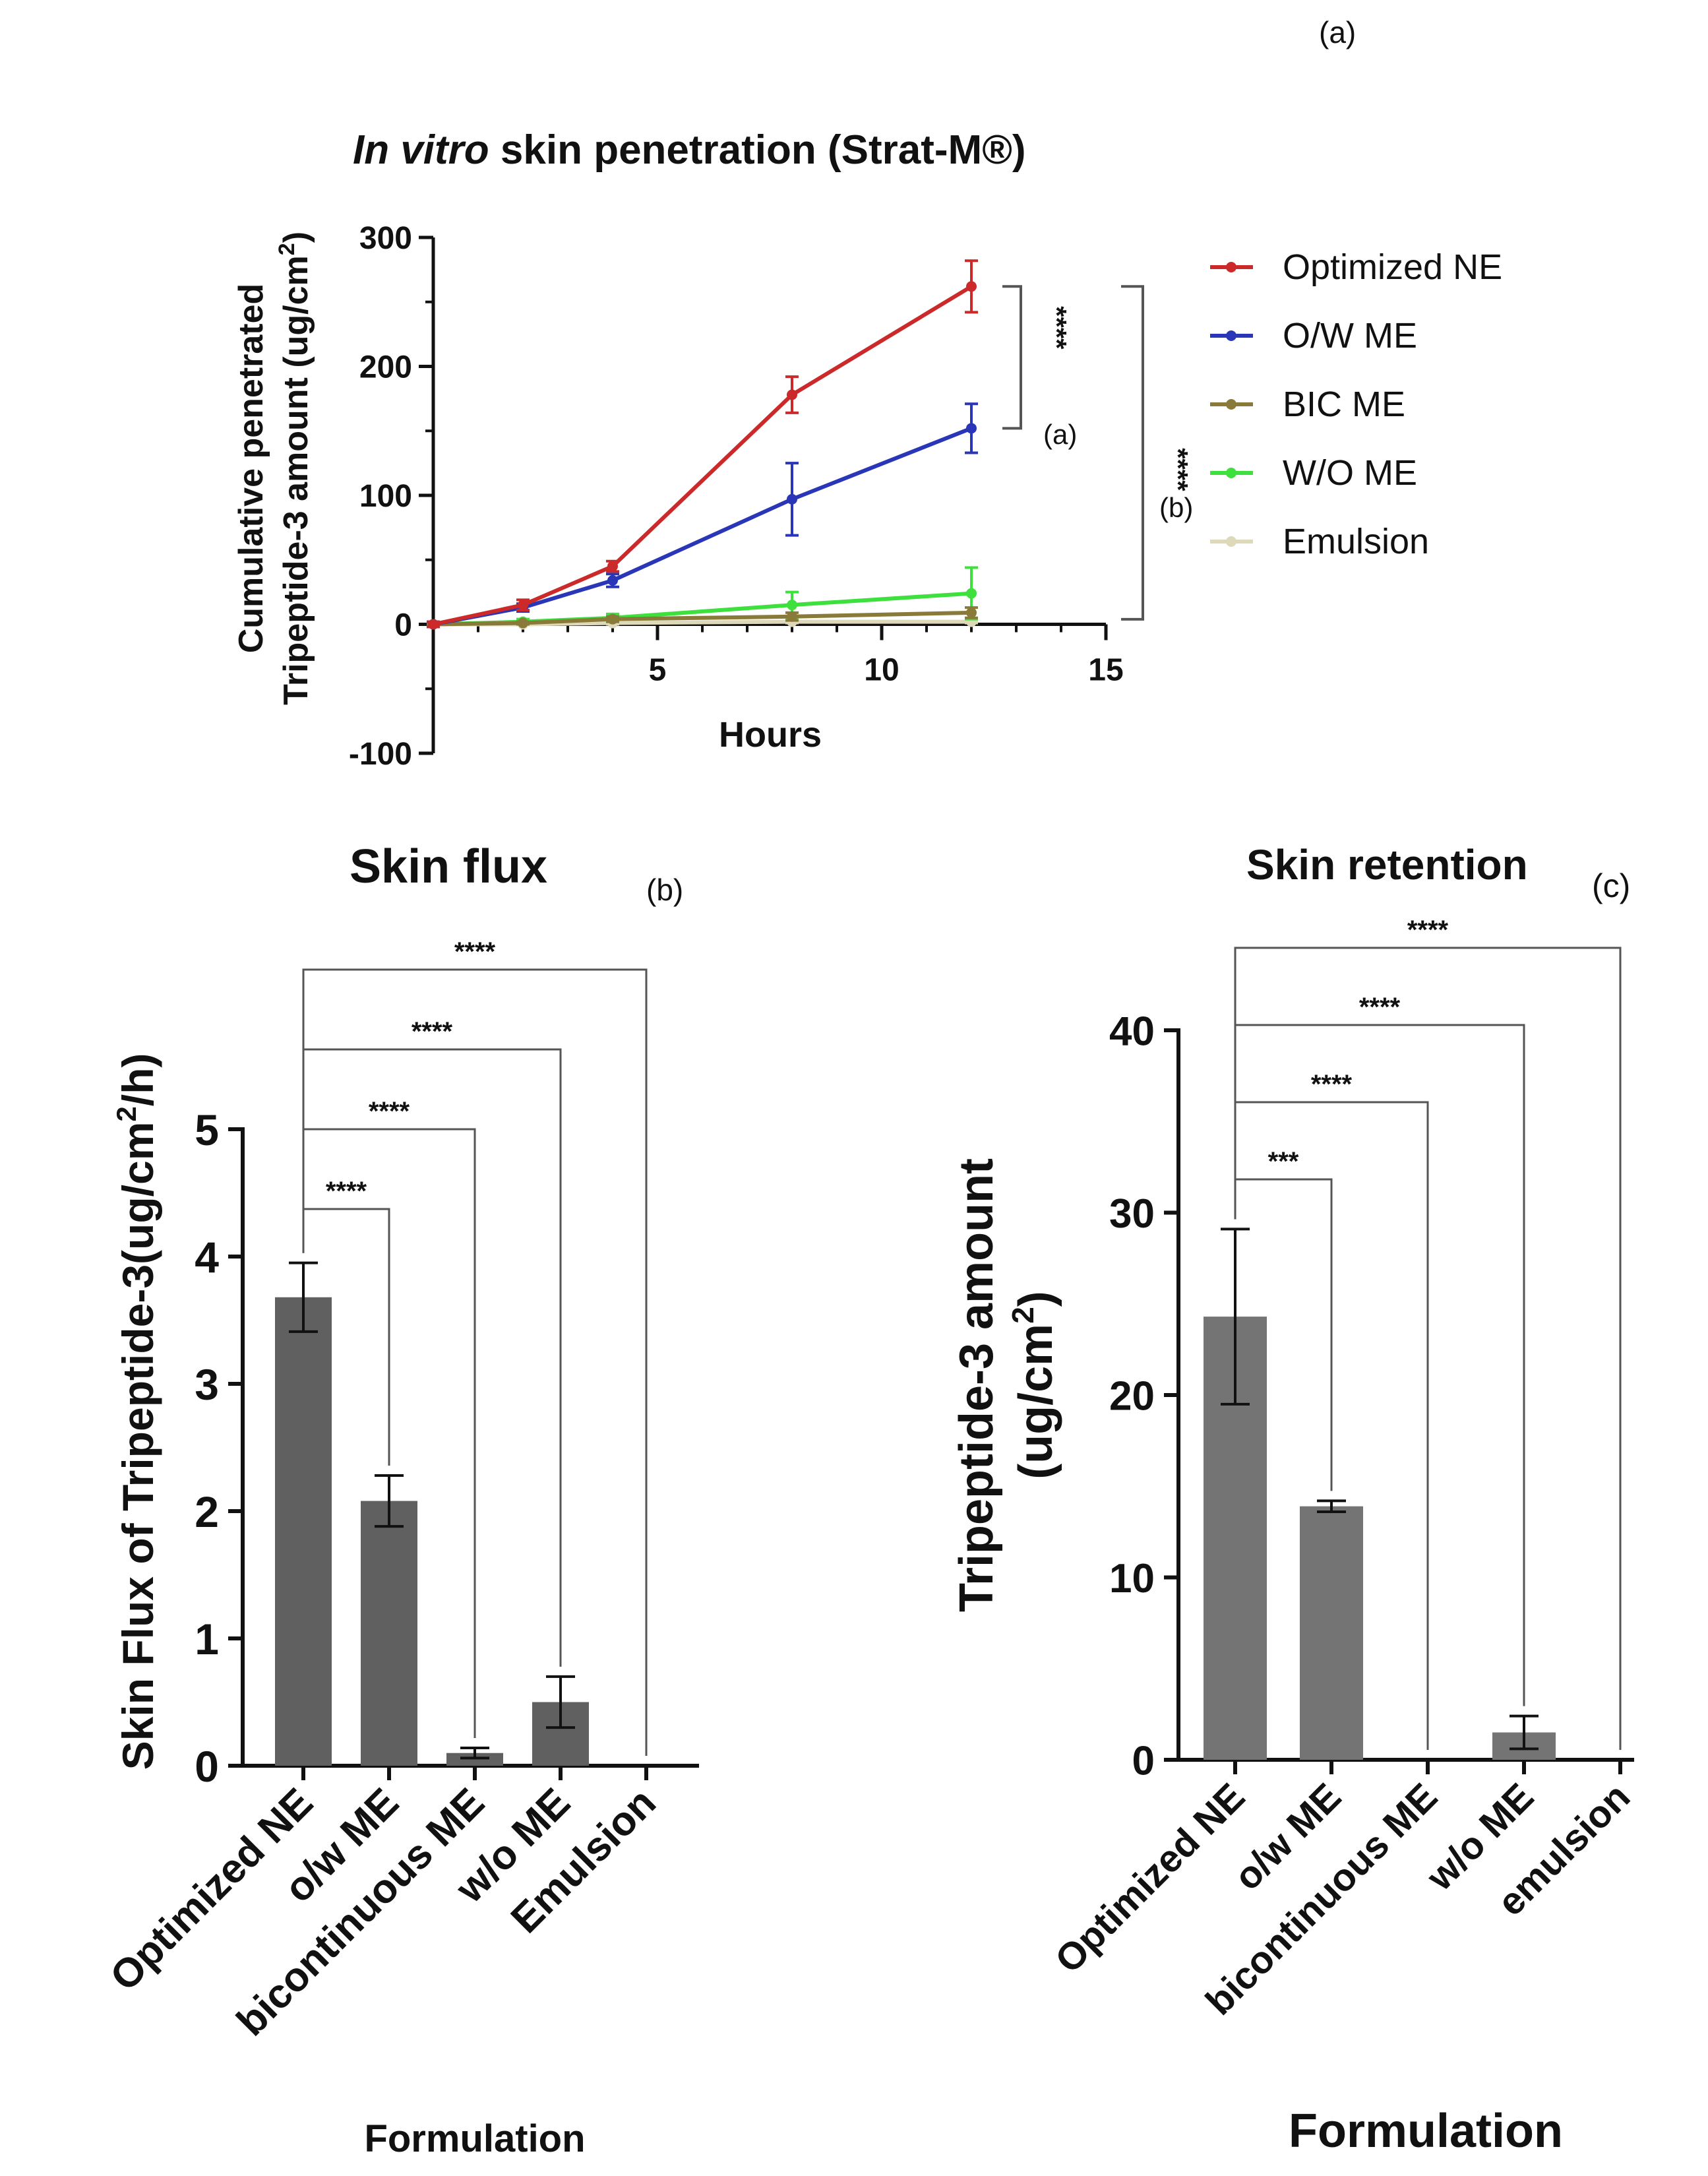  I want to click on retention-y-axis-label: Tripeptide-3 amount (ug/cm2), so click(1006, 1385).